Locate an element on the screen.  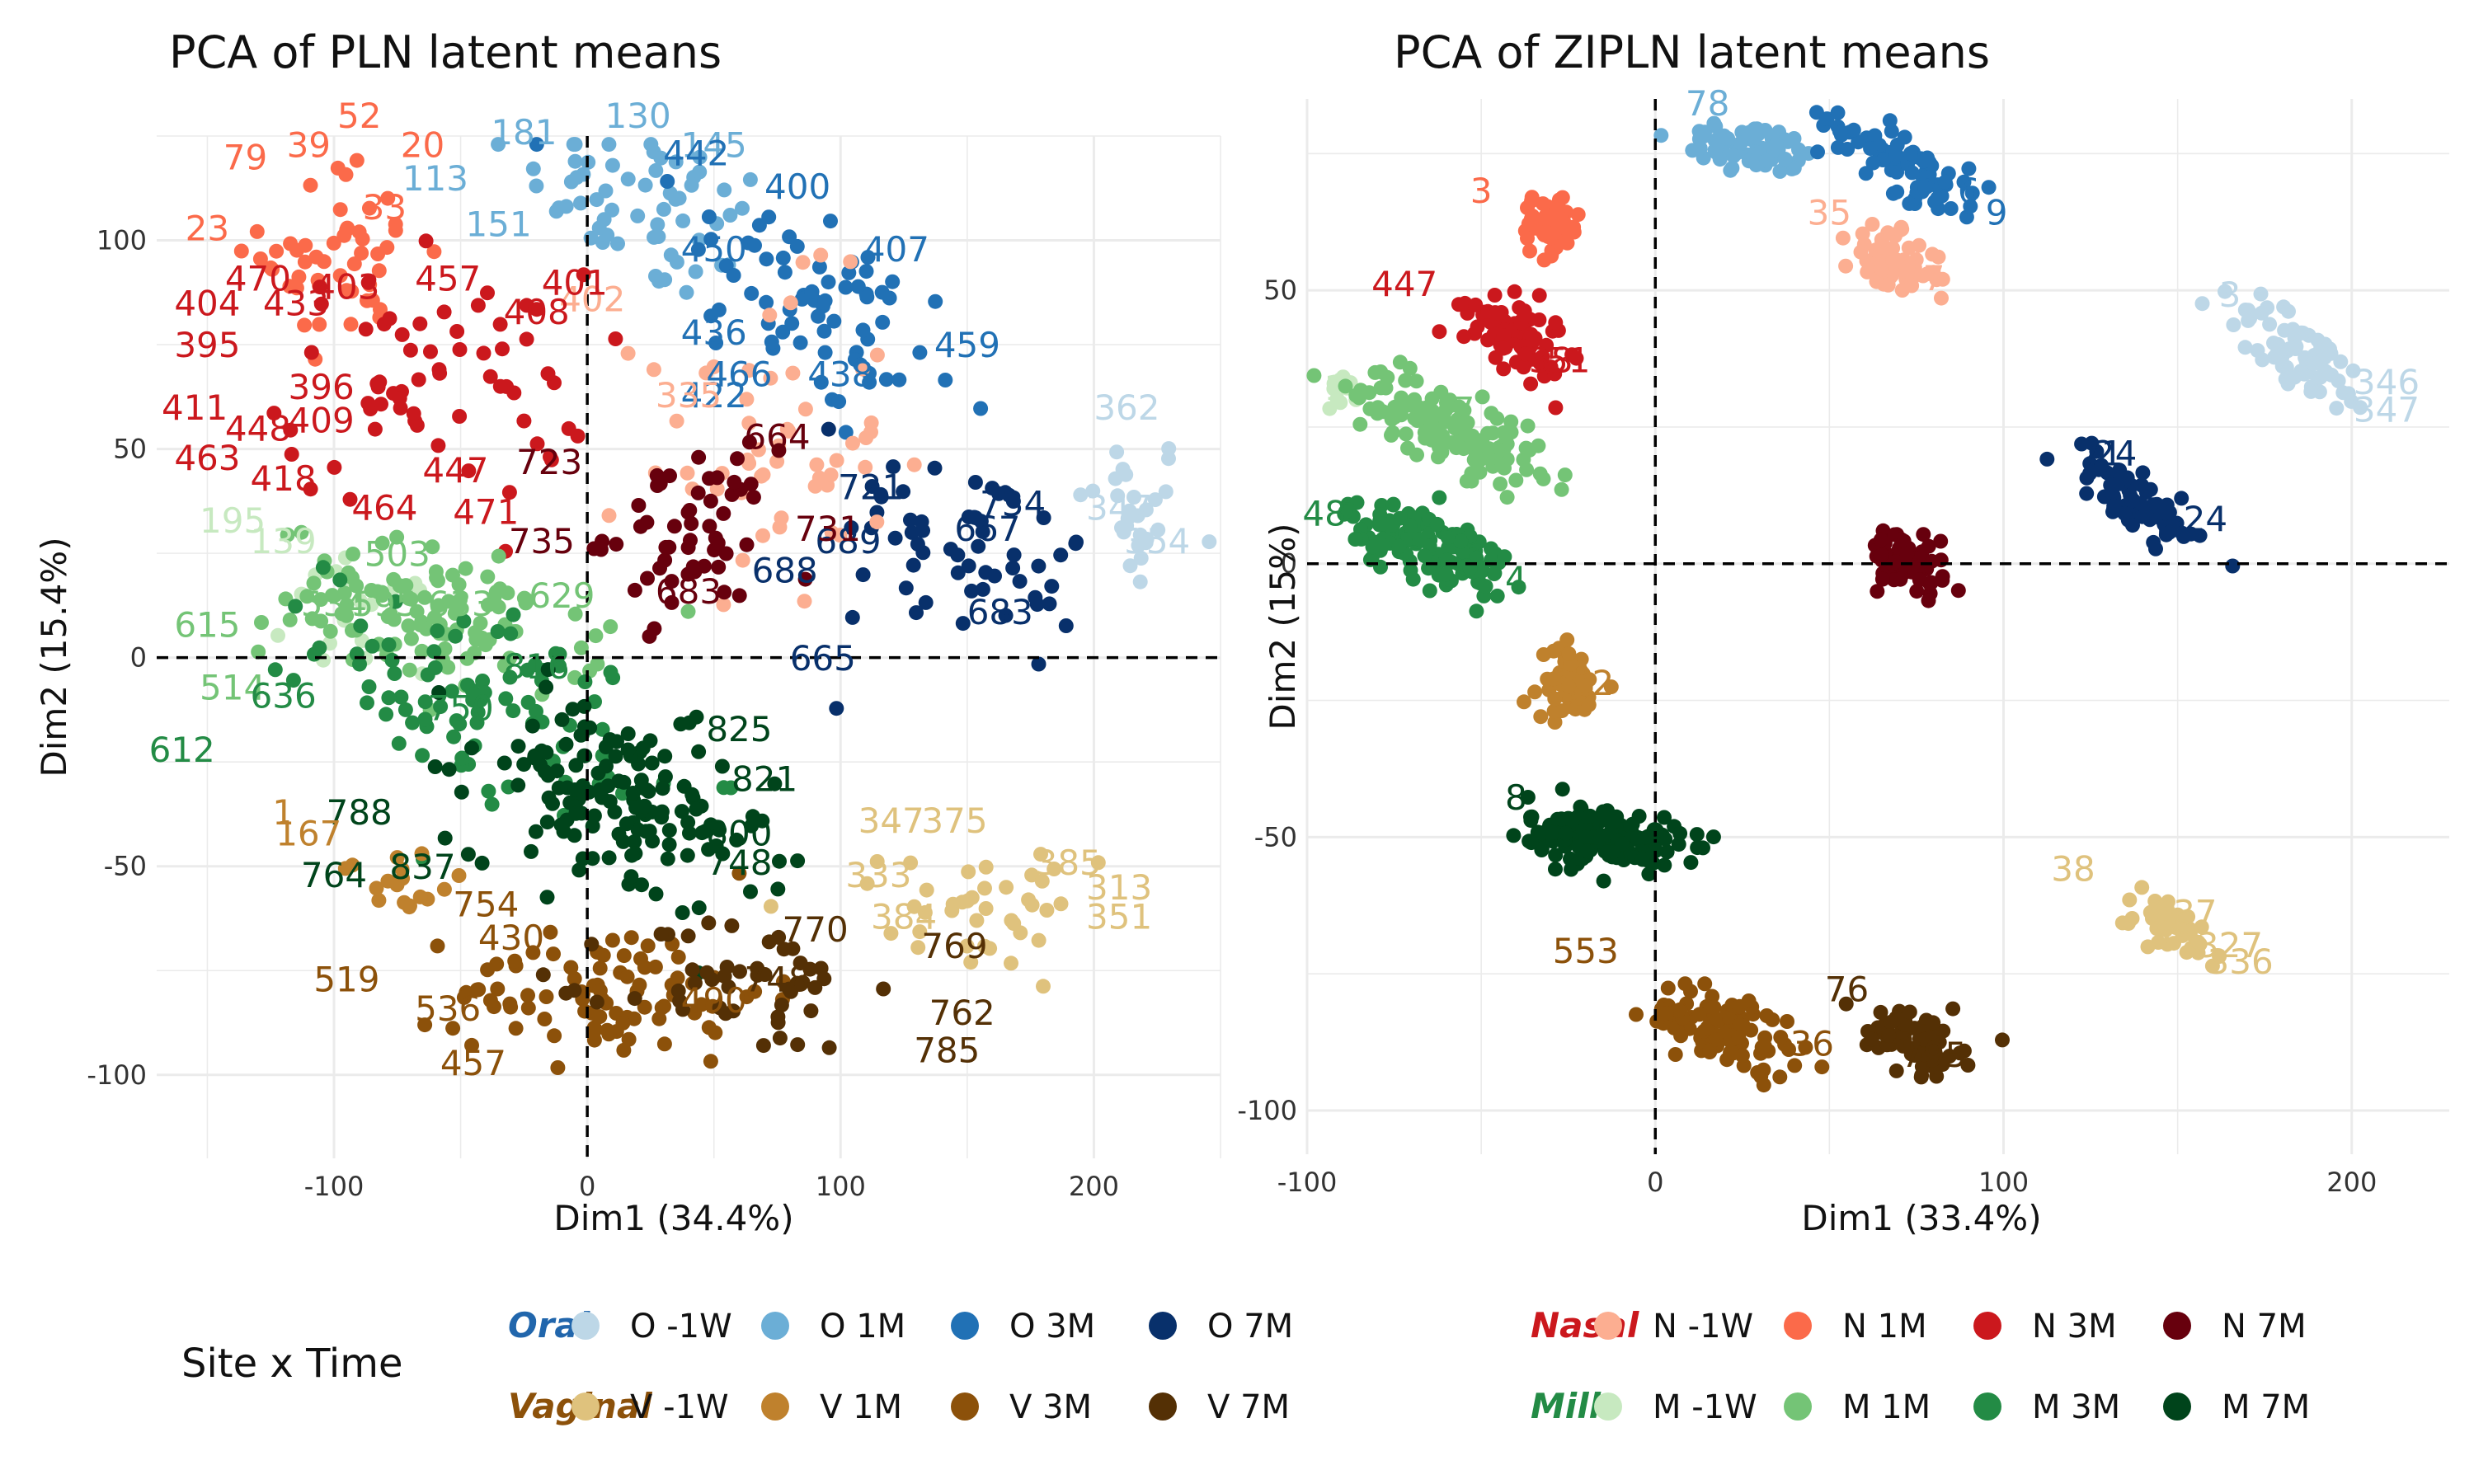
point-label: 9 is located at coordinates (1655, 836).